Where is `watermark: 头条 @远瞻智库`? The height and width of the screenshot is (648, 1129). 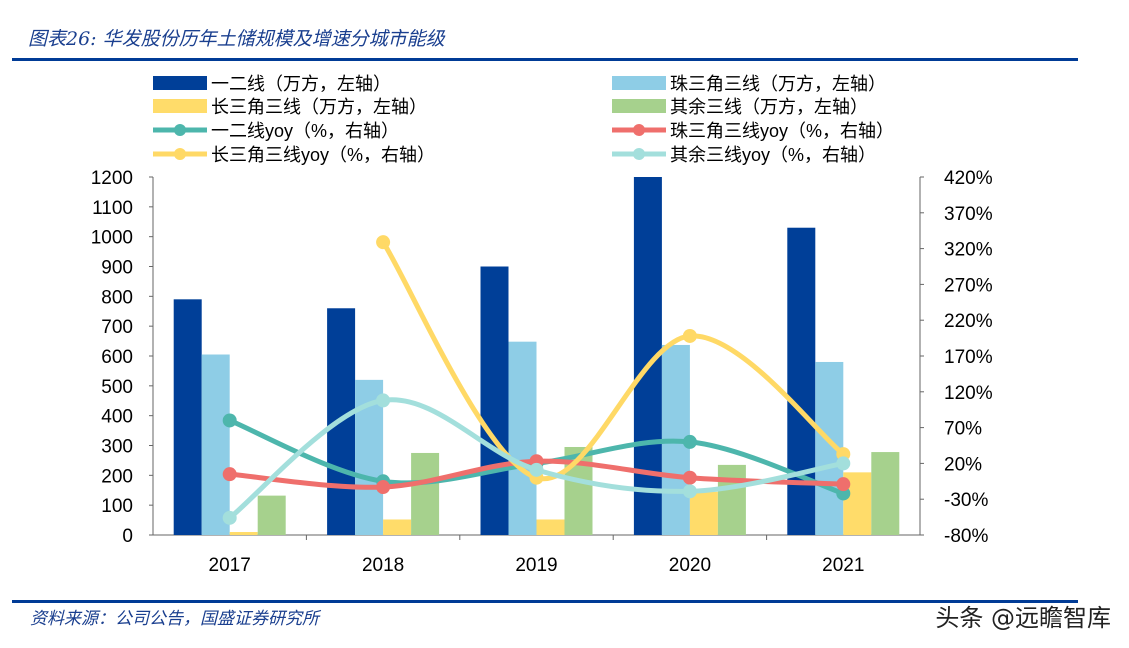
watermark: 头条 @远瞻智库 is located at coordinates (1023, 618).